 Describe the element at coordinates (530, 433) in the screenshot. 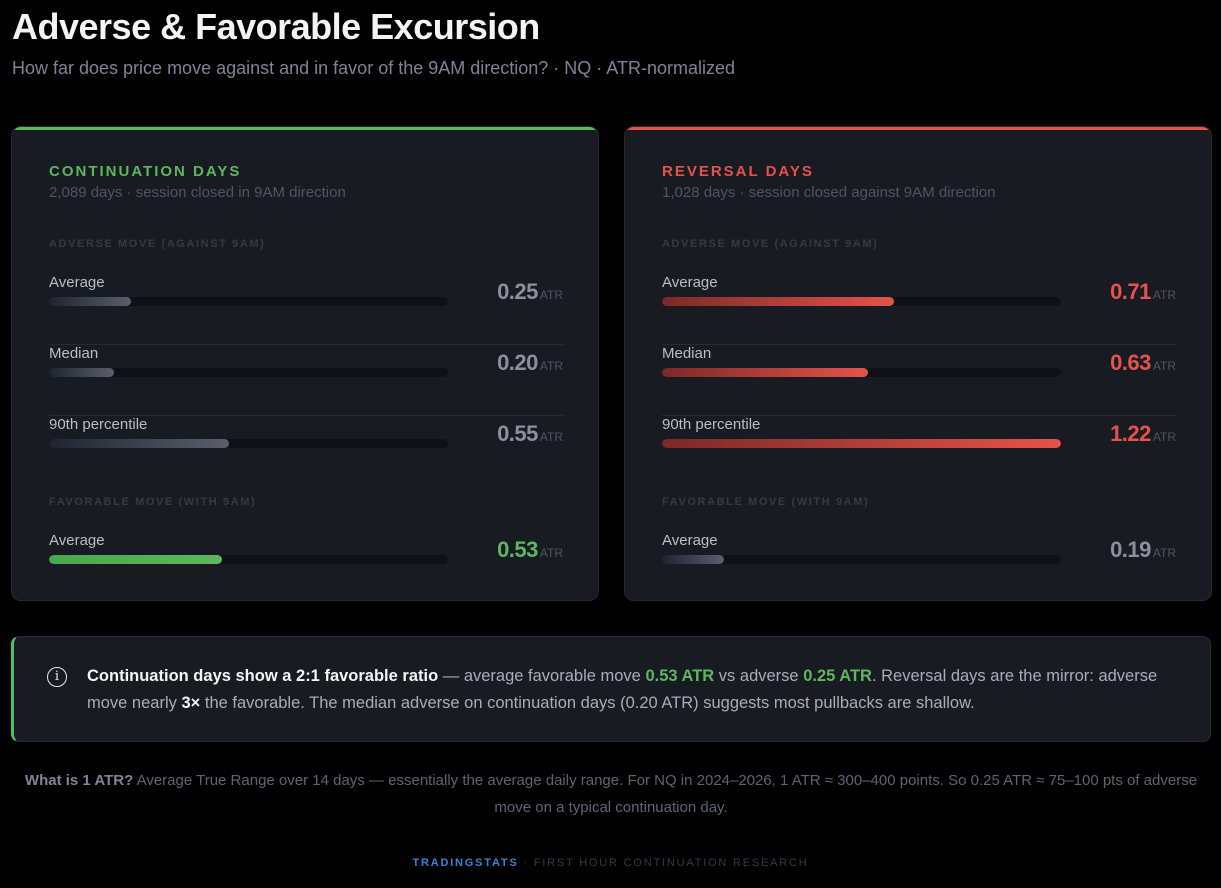

I see `metric-value: 0.55 ATR` at that location.